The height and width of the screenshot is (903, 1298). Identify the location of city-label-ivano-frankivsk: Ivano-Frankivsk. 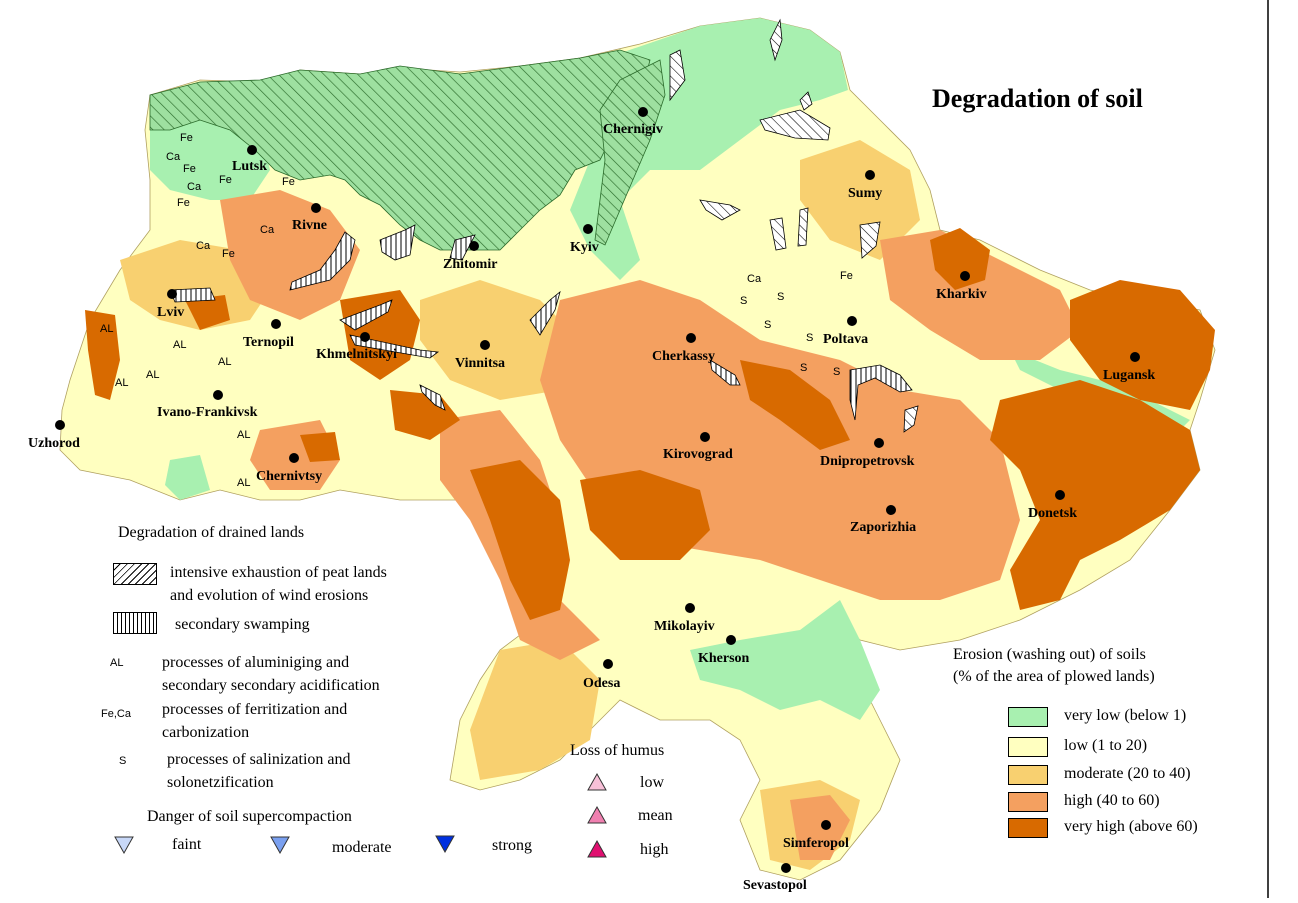
(207, 412).